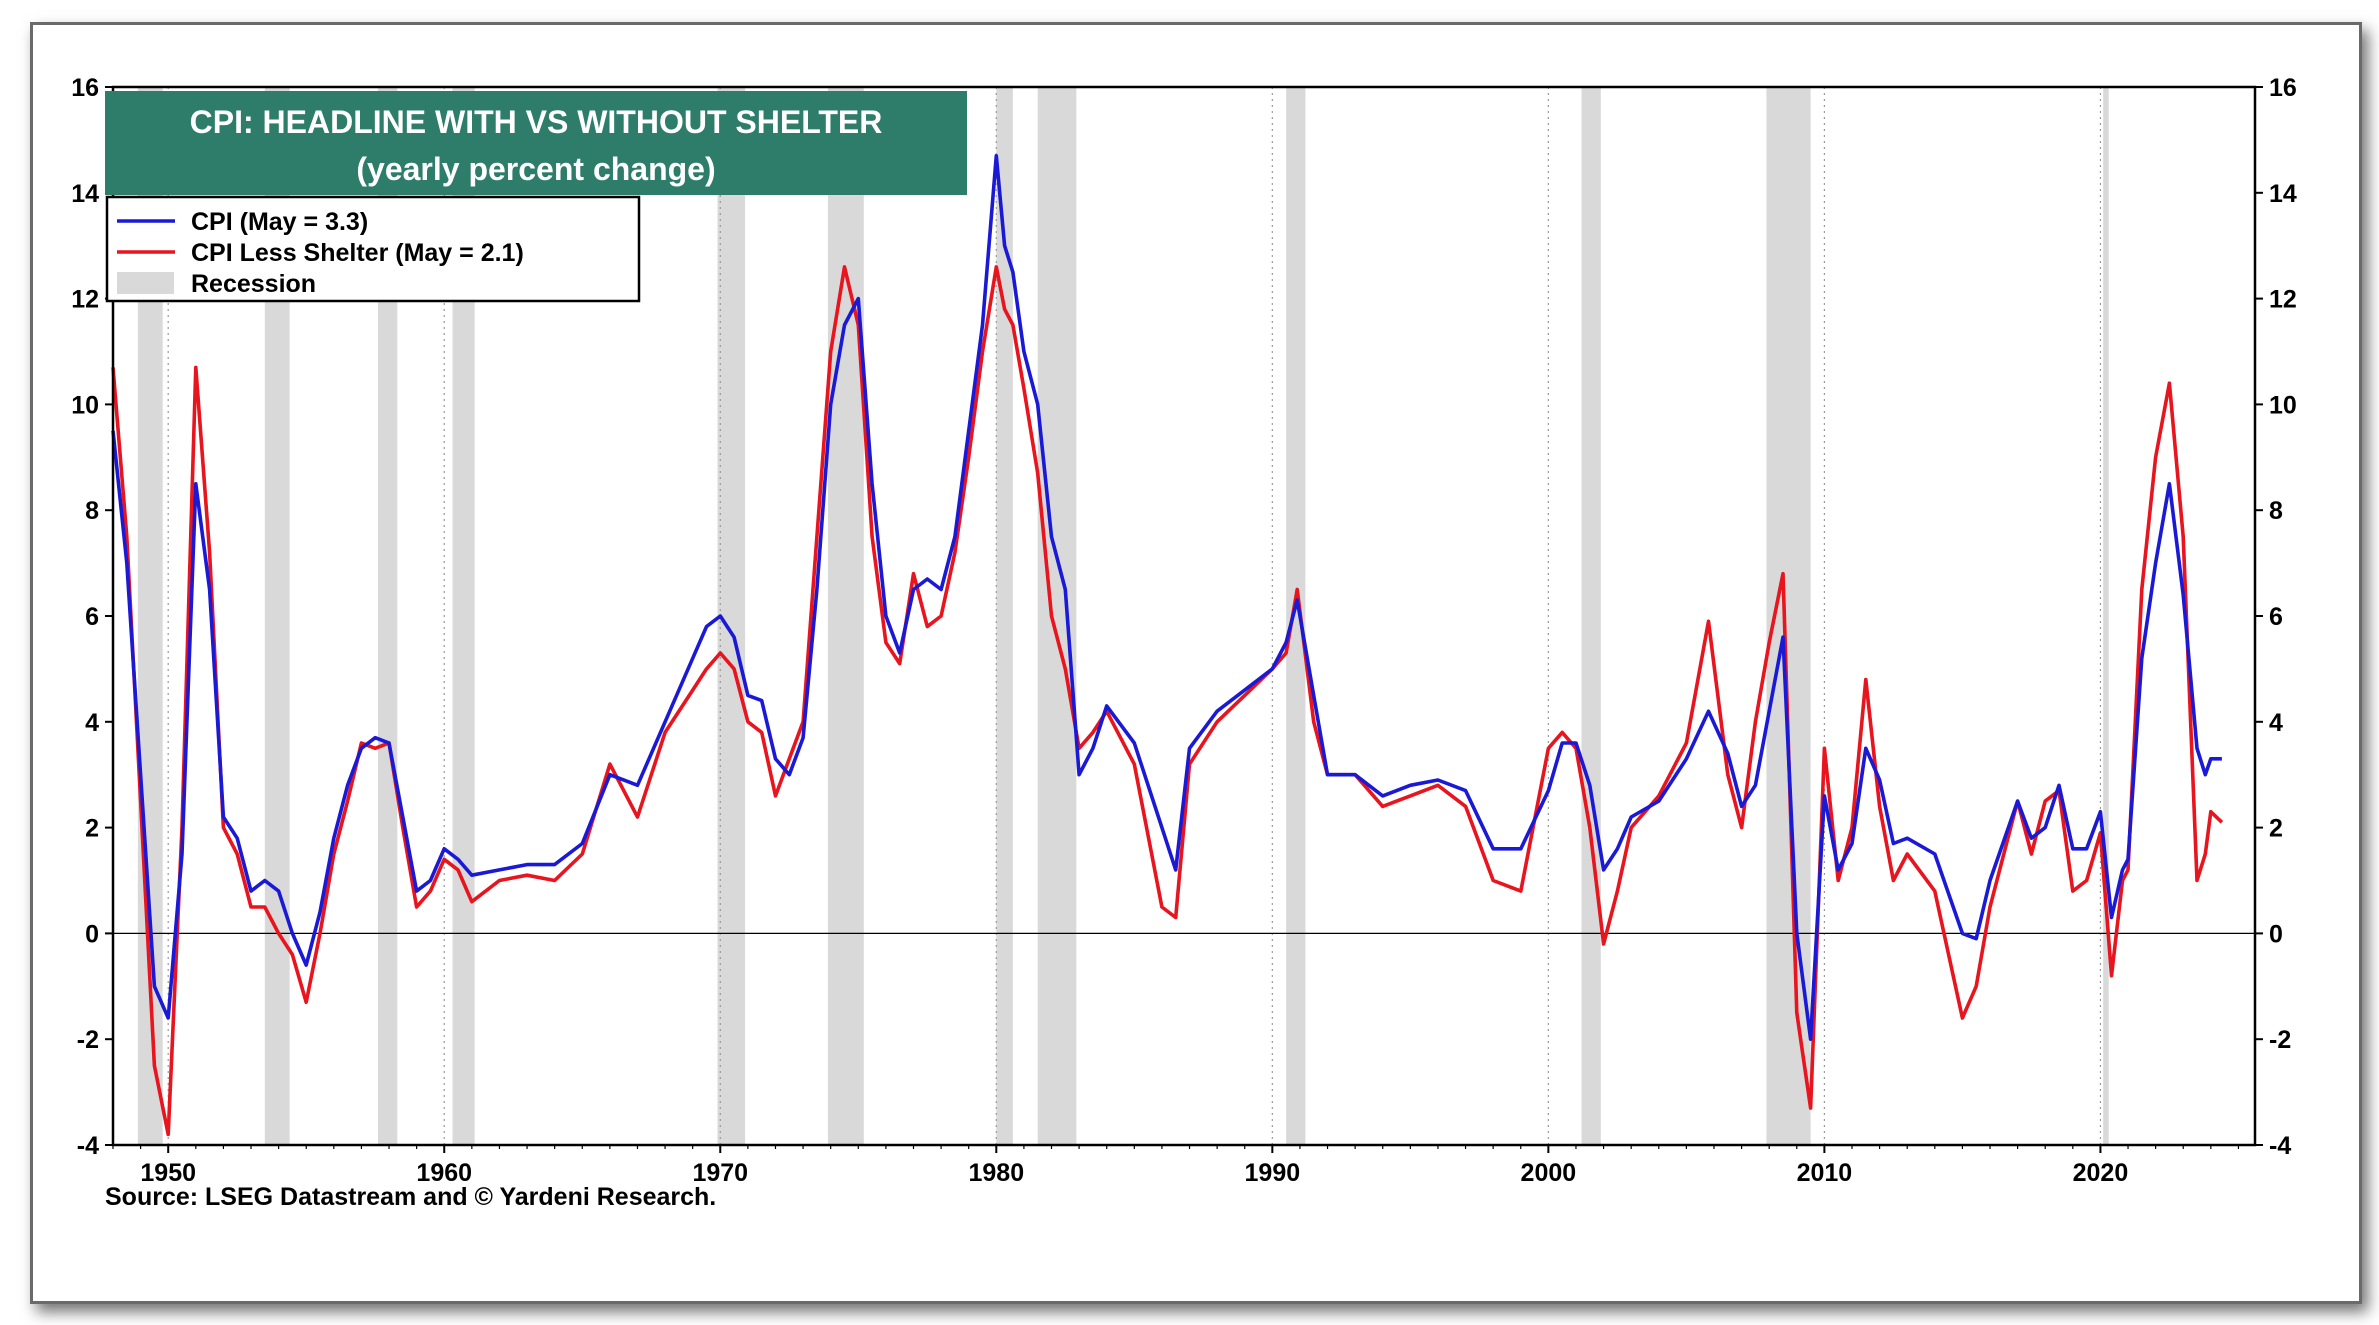  Describe the element at coordinates (535, 169) in the screenshot. I see `chart-subtitle: (yearly percent change)` at that location.